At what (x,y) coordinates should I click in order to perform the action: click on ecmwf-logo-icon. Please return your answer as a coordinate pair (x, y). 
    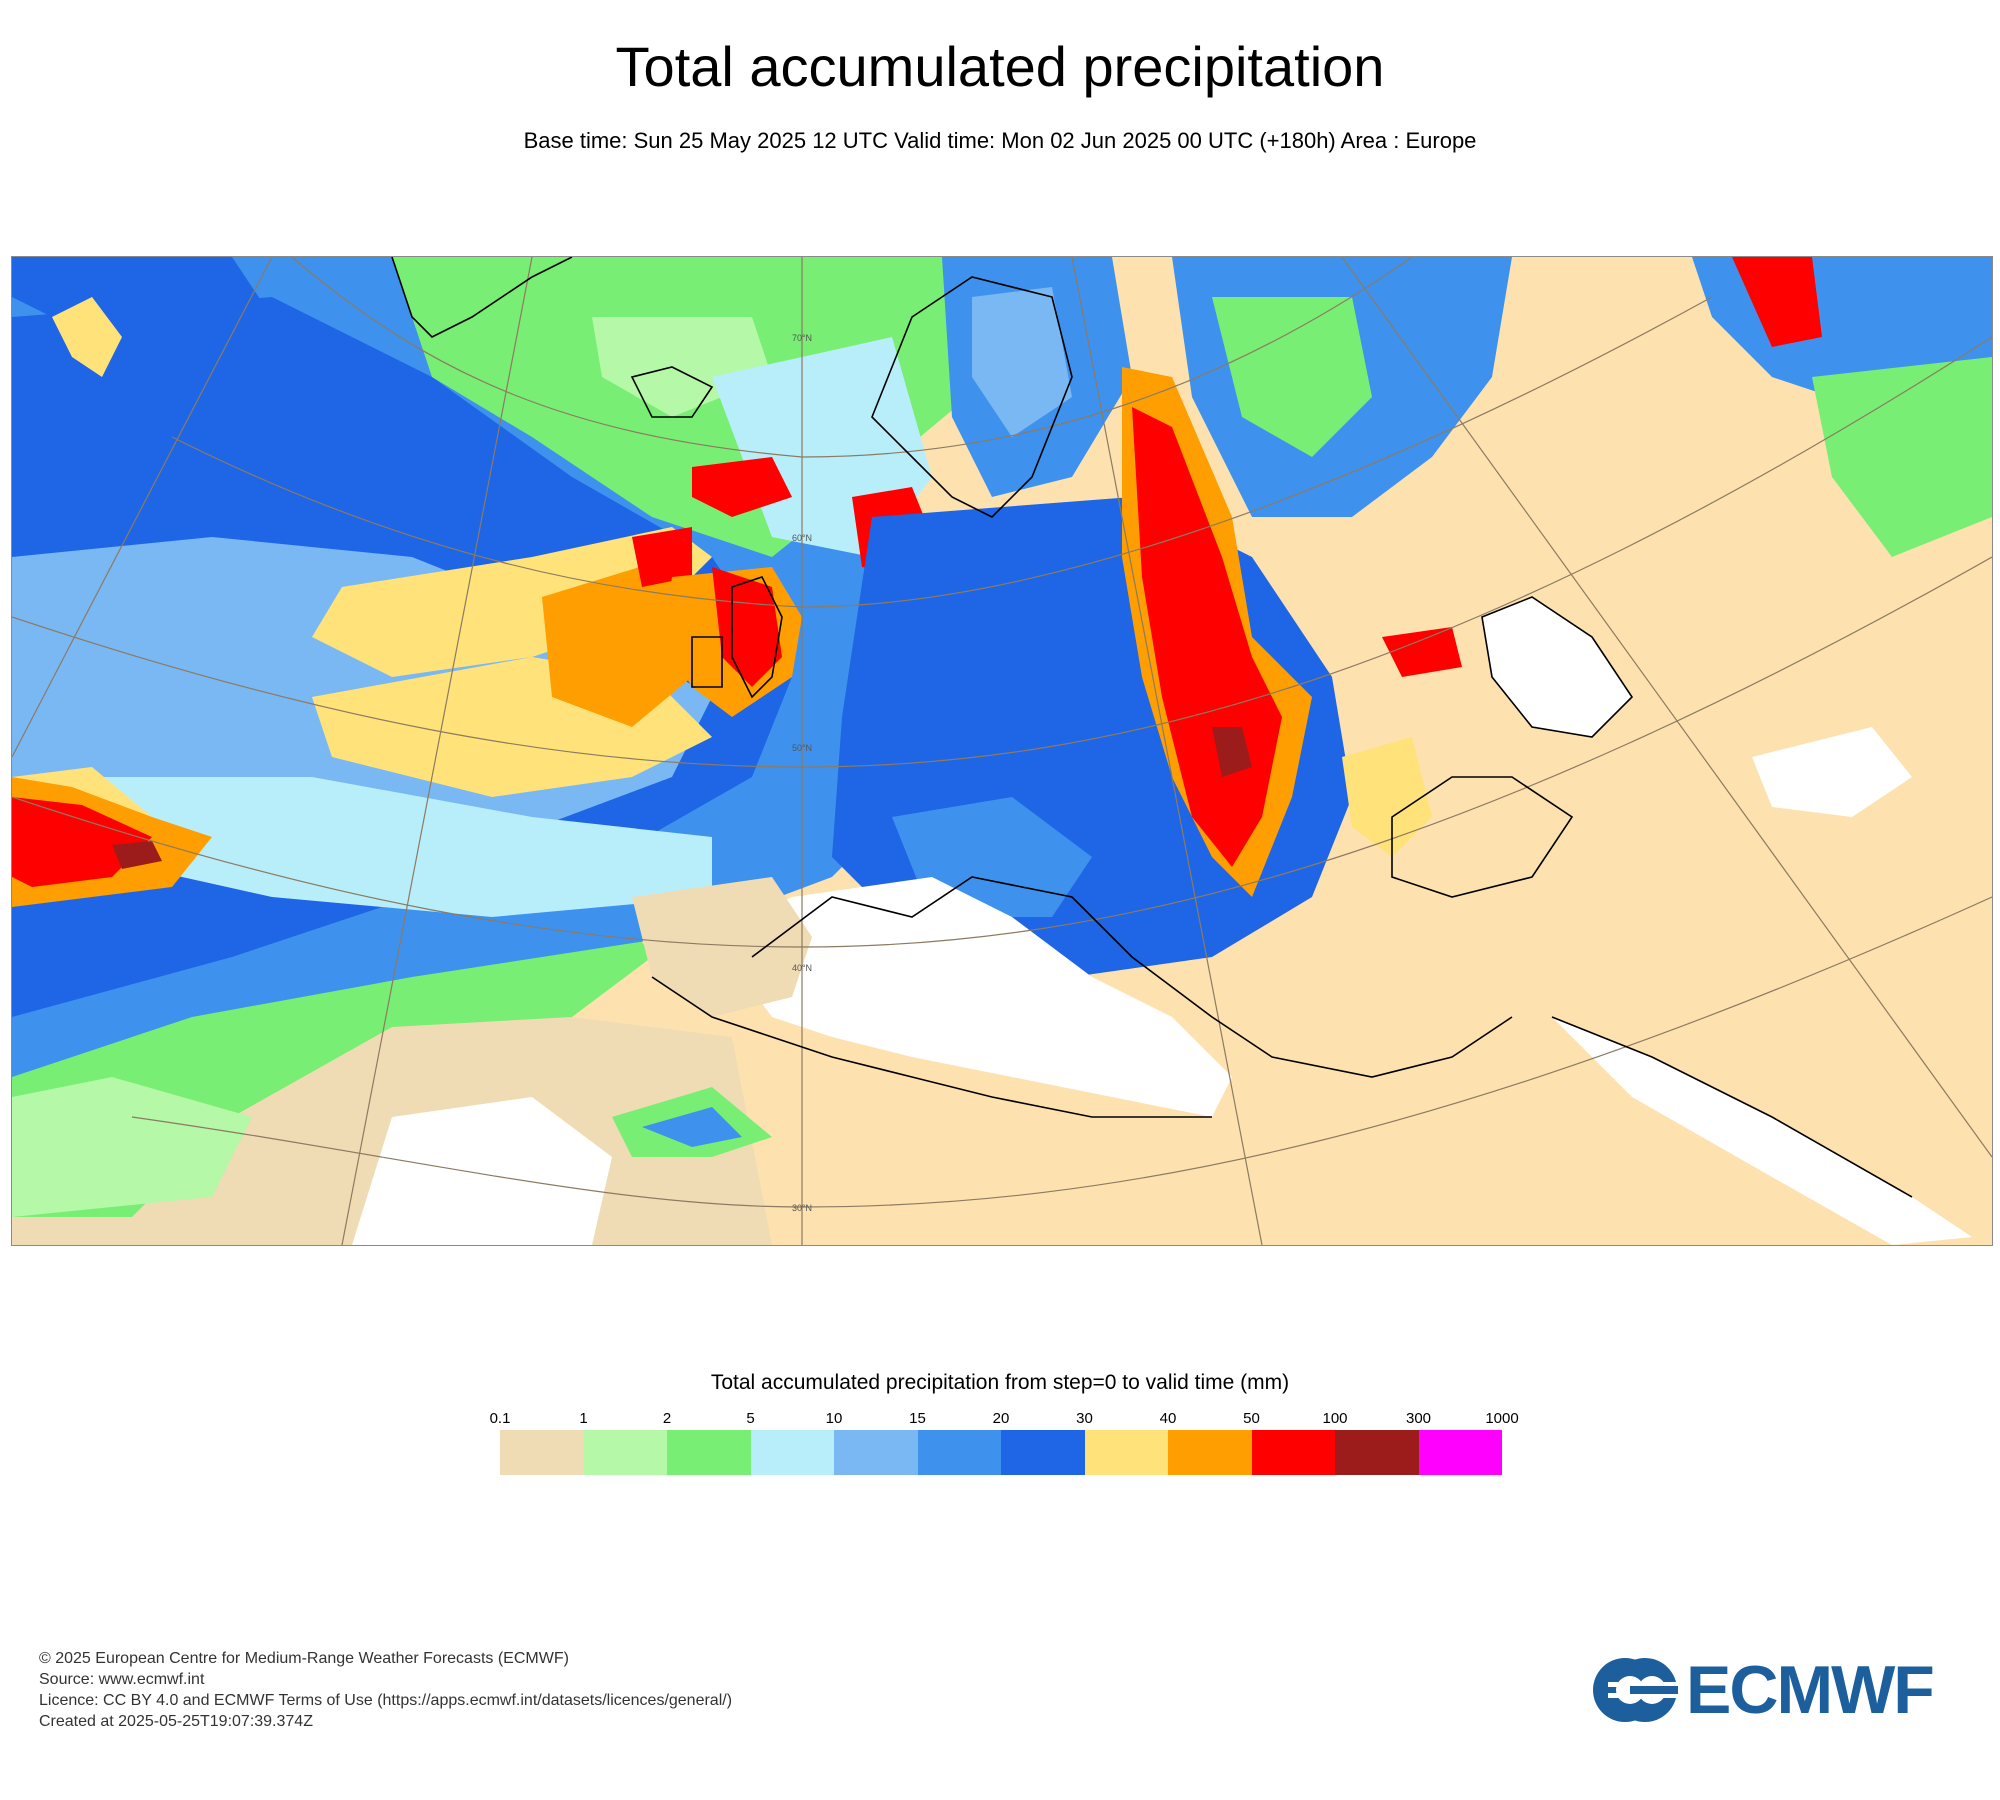
    Looking at the image, I should click on (1635, 1690).